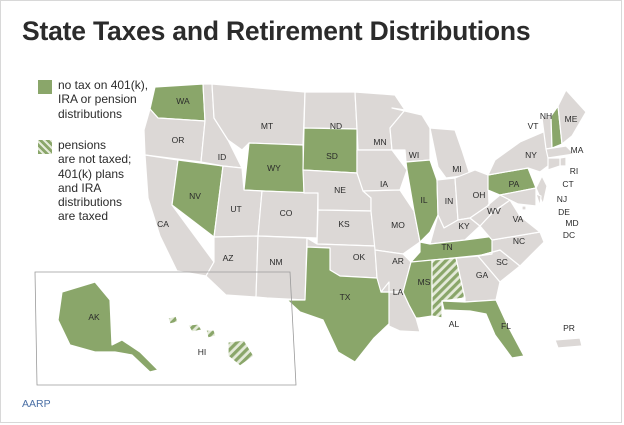 This screenshot has width=624, height=425. Describe the element at coordinates (410, 135) in the screenshot. I see `state-wi` at that location.